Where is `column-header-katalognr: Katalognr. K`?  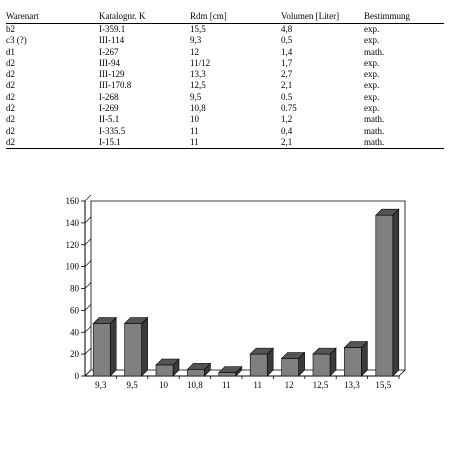 column-header-katalognr: Katalognr. K is located at coordinates (144, 17).